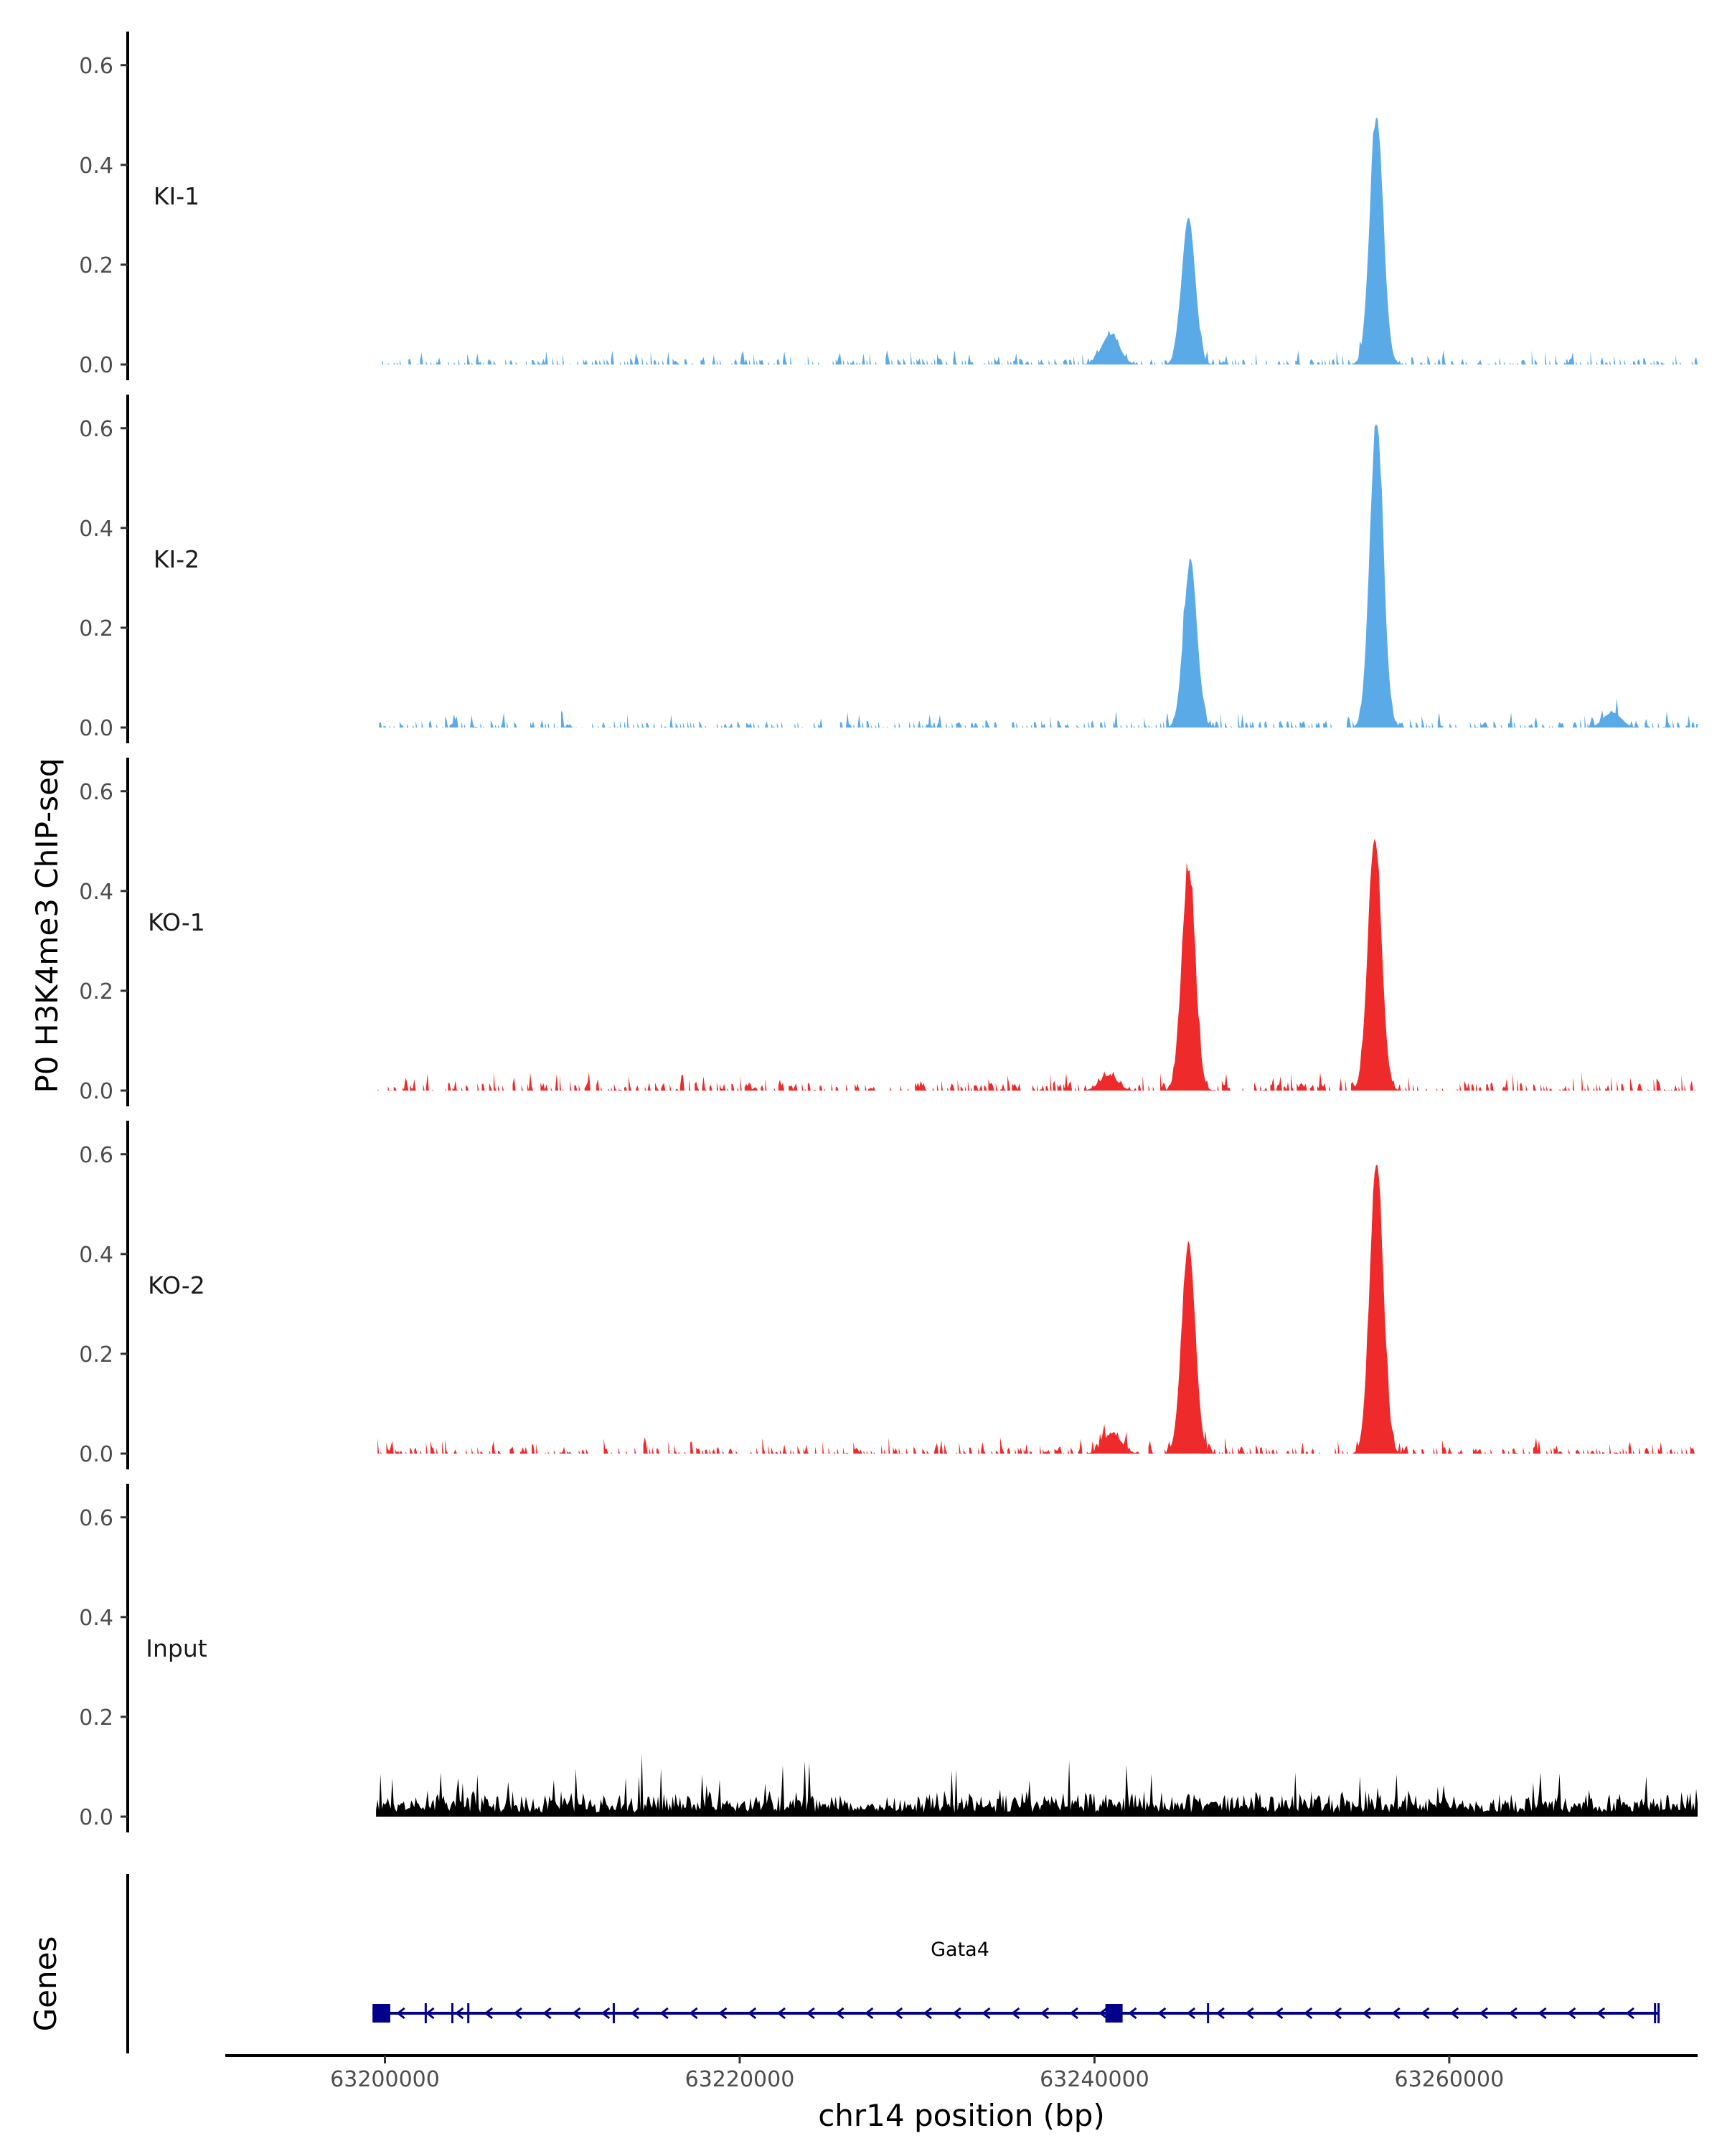 This screenshot has width=1722, height=2156. Describe the element at coordinates (962, 2116) in the screenshot. I see `x-axis-title: chr14 position (bp)` at that location.